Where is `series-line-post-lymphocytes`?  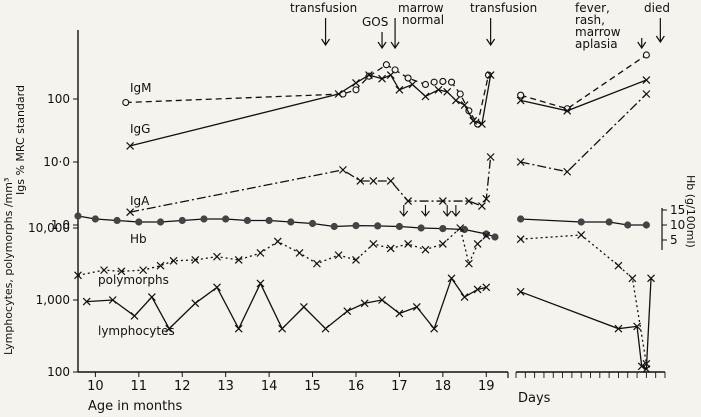 series-line-post-lymphocytes is located at coordinates (586, 324).